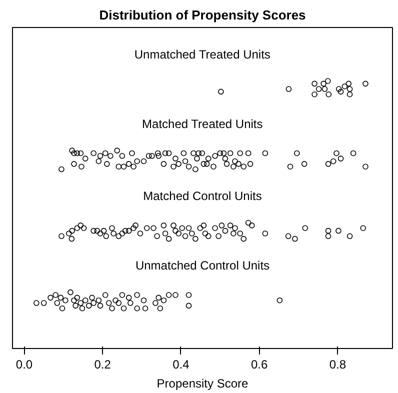  Describe the element at coordinates (202, 196) in the screenshot. I see `series-label: Matched Control Units` at that location.